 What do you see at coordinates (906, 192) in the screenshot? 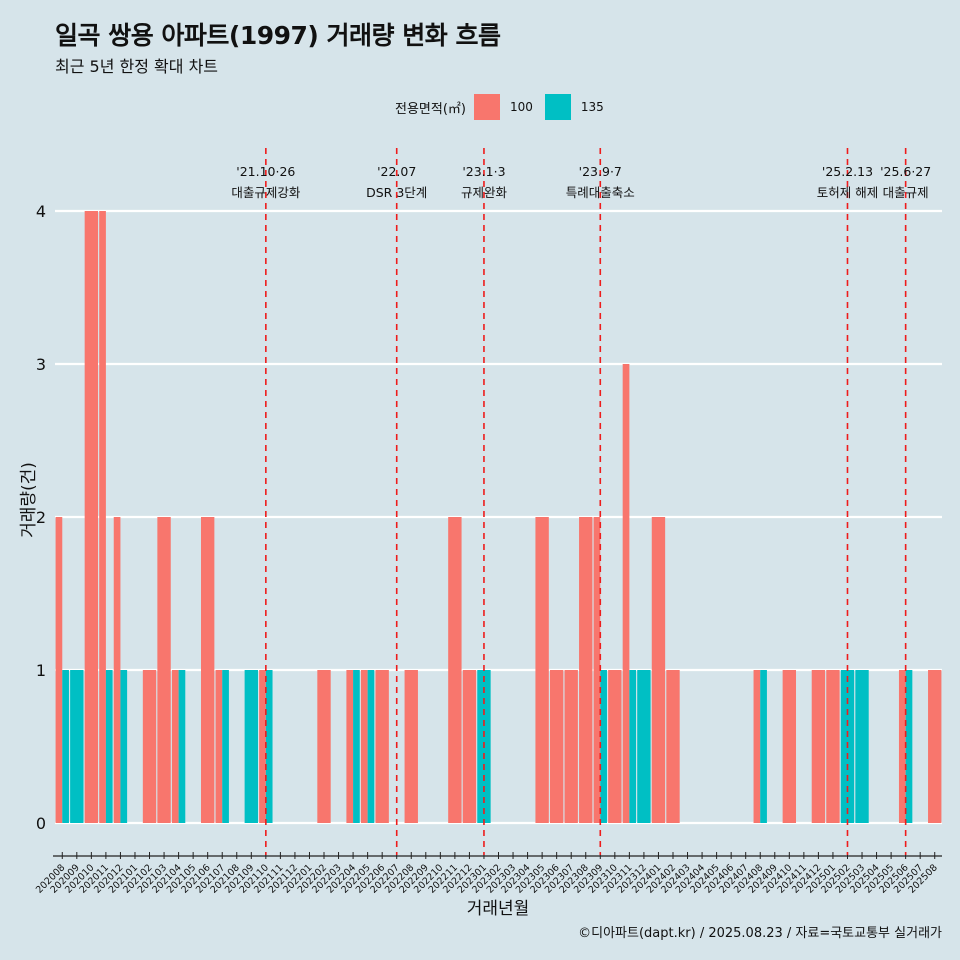
I see `event-label: 대출규제` at bounding box center [906, 192].